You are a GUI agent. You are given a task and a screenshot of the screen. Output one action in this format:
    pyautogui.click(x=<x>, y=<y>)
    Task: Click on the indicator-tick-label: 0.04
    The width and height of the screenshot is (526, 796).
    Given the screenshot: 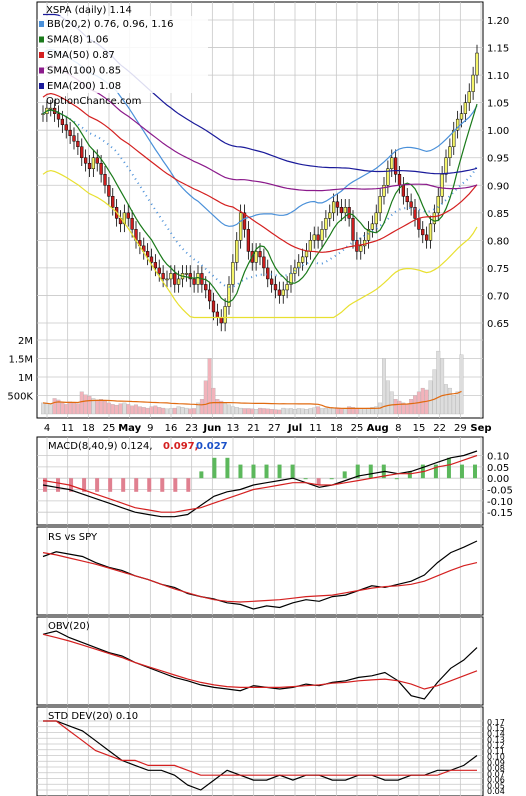 What is the action you would take?
    pyautogui.click(x=496, y=791)
    